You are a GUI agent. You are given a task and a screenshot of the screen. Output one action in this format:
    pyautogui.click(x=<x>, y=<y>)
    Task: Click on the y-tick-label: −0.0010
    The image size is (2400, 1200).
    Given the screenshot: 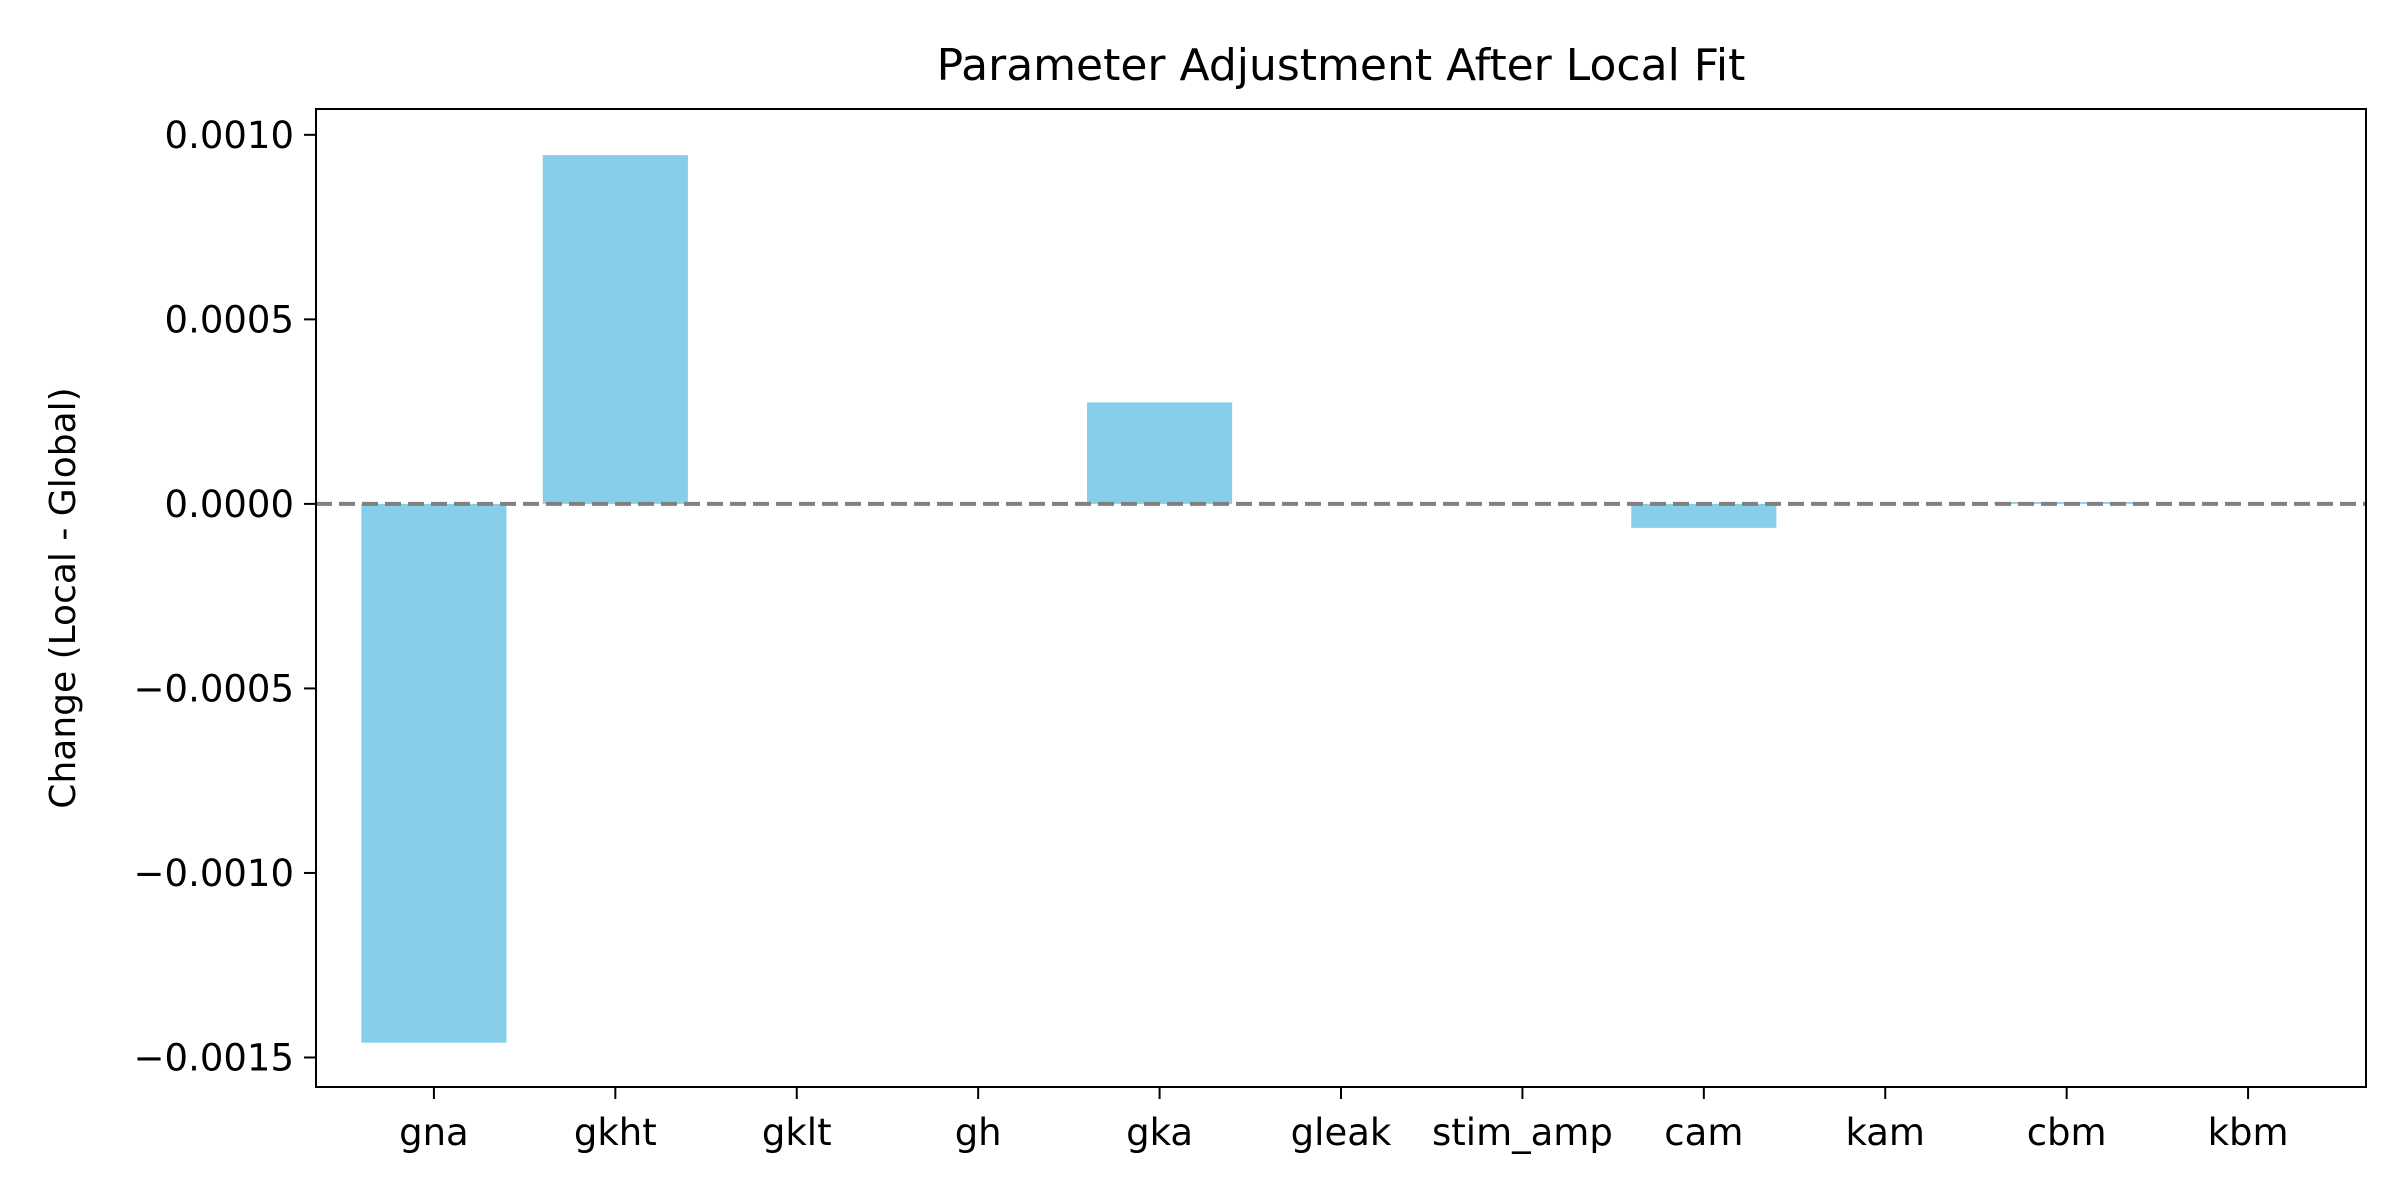 What is the action you would take?
    pyautogui.click(x=214, y=873)
    